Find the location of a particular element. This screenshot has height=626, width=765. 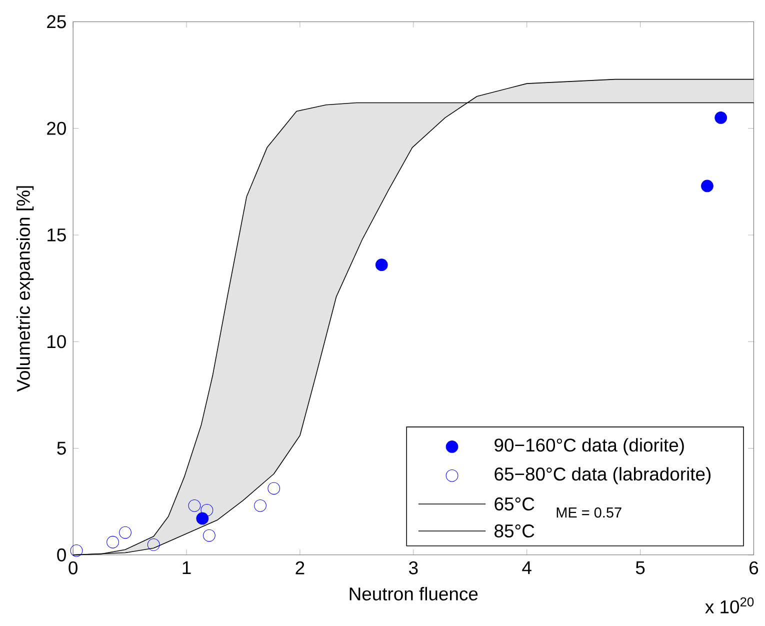

x-tick-label: 1 is located at coordinates (186, 567).